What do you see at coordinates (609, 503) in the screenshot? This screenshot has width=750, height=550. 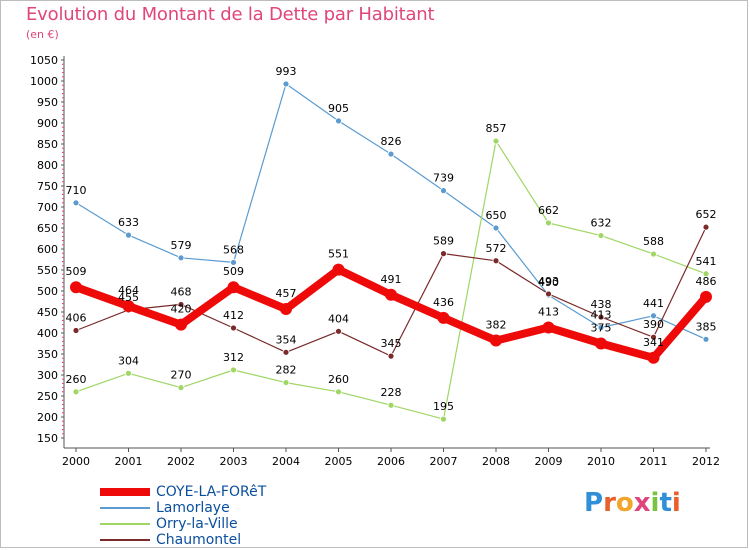 I see `logo-letter: r` at bounding box center [609, 503].